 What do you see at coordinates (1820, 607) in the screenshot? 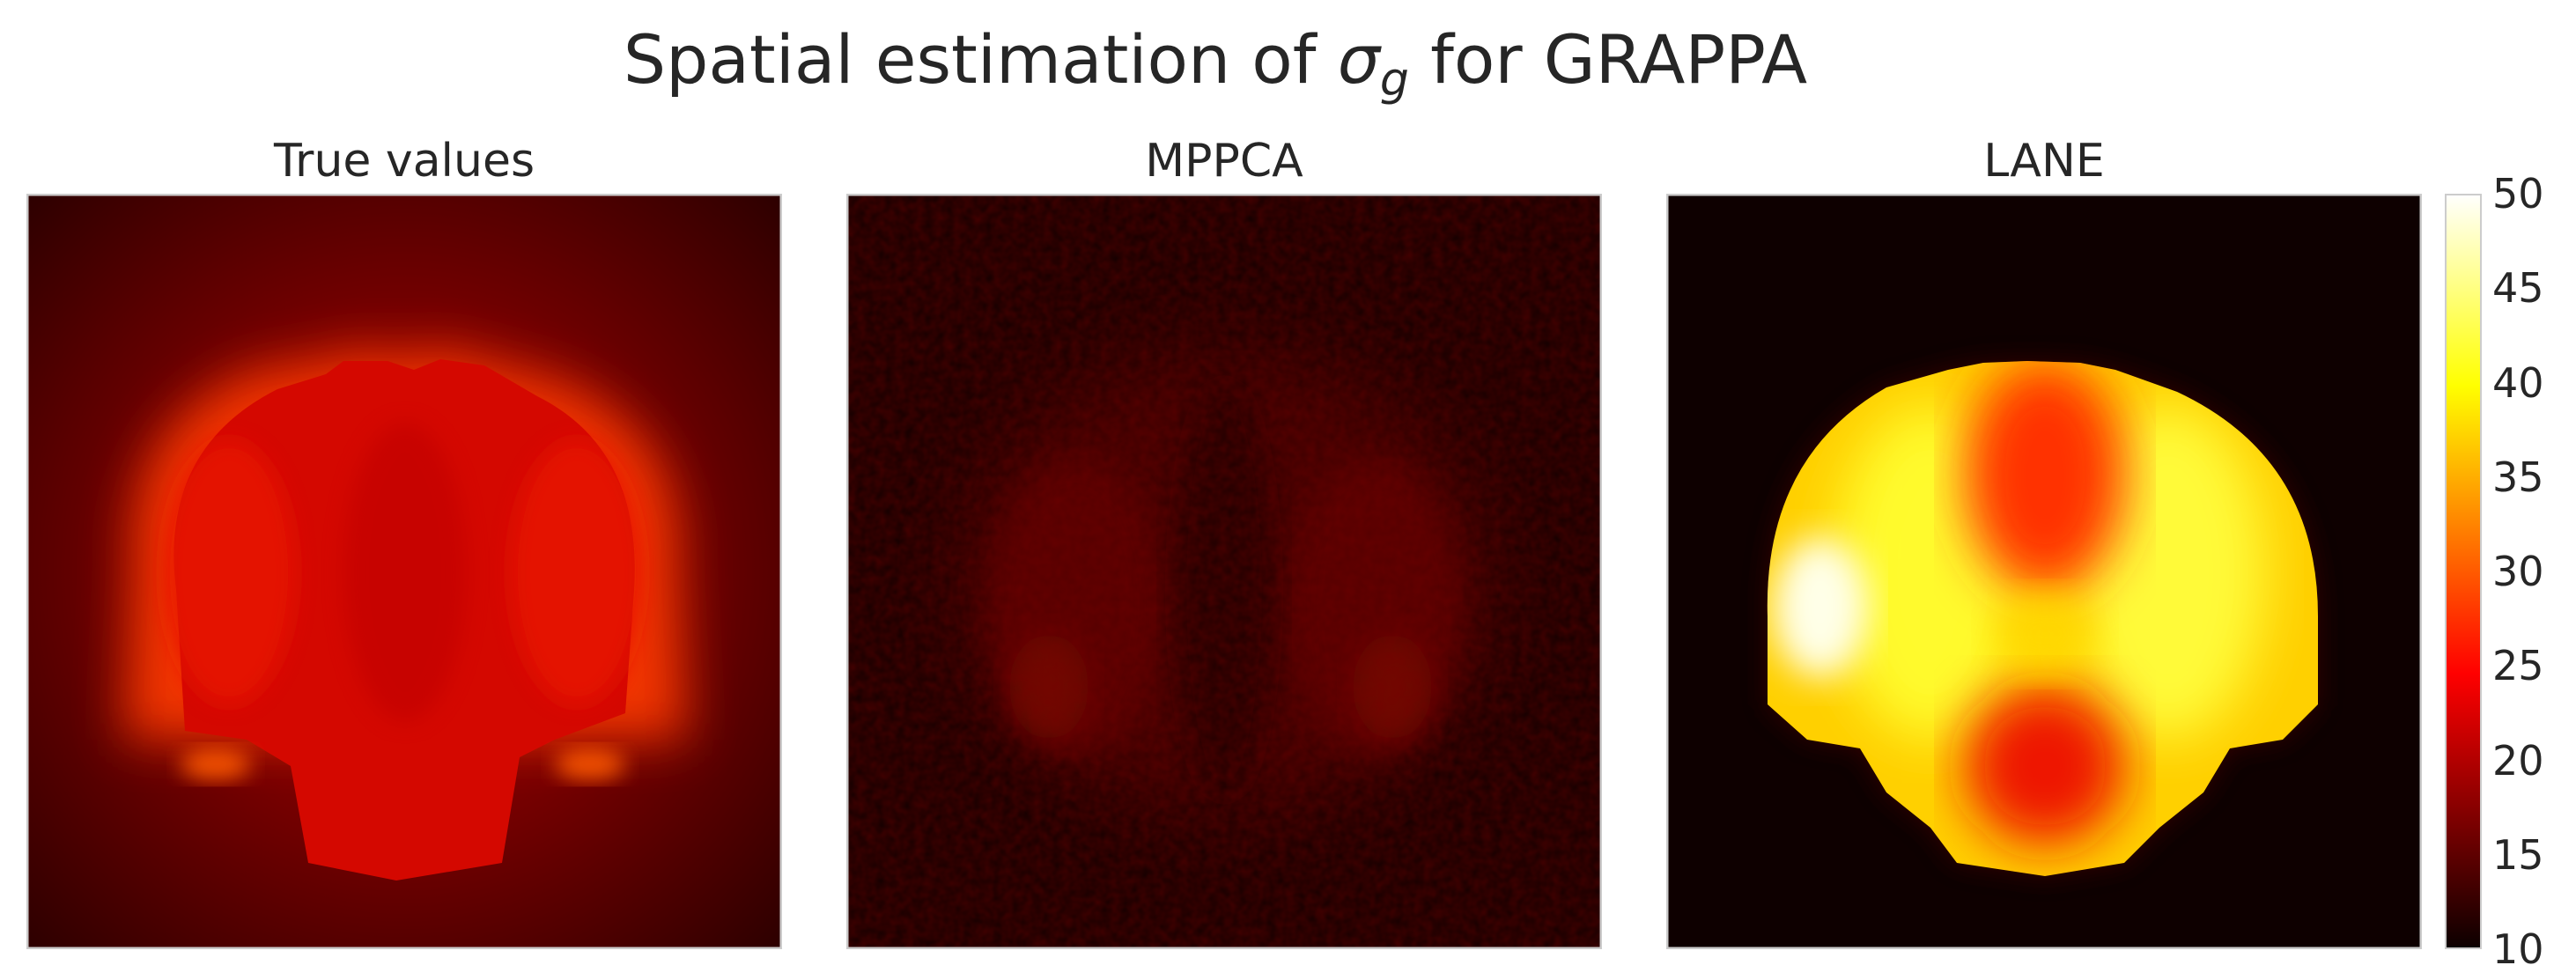
I see `lane-left-hotspot` at bounding box center [1820, 607].